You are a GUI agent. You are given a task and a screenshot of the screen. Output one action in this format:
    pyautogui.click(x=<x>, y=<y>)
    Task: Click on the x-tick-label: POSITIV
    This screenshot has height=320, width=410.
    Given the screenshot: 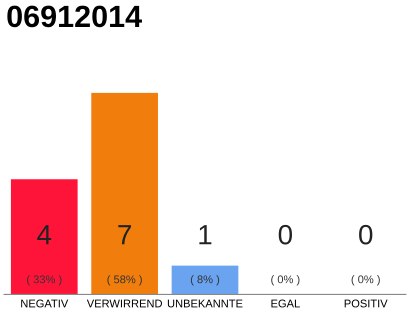 What is the action you would take?
    pyautogui.click(x=366, y=304)
    